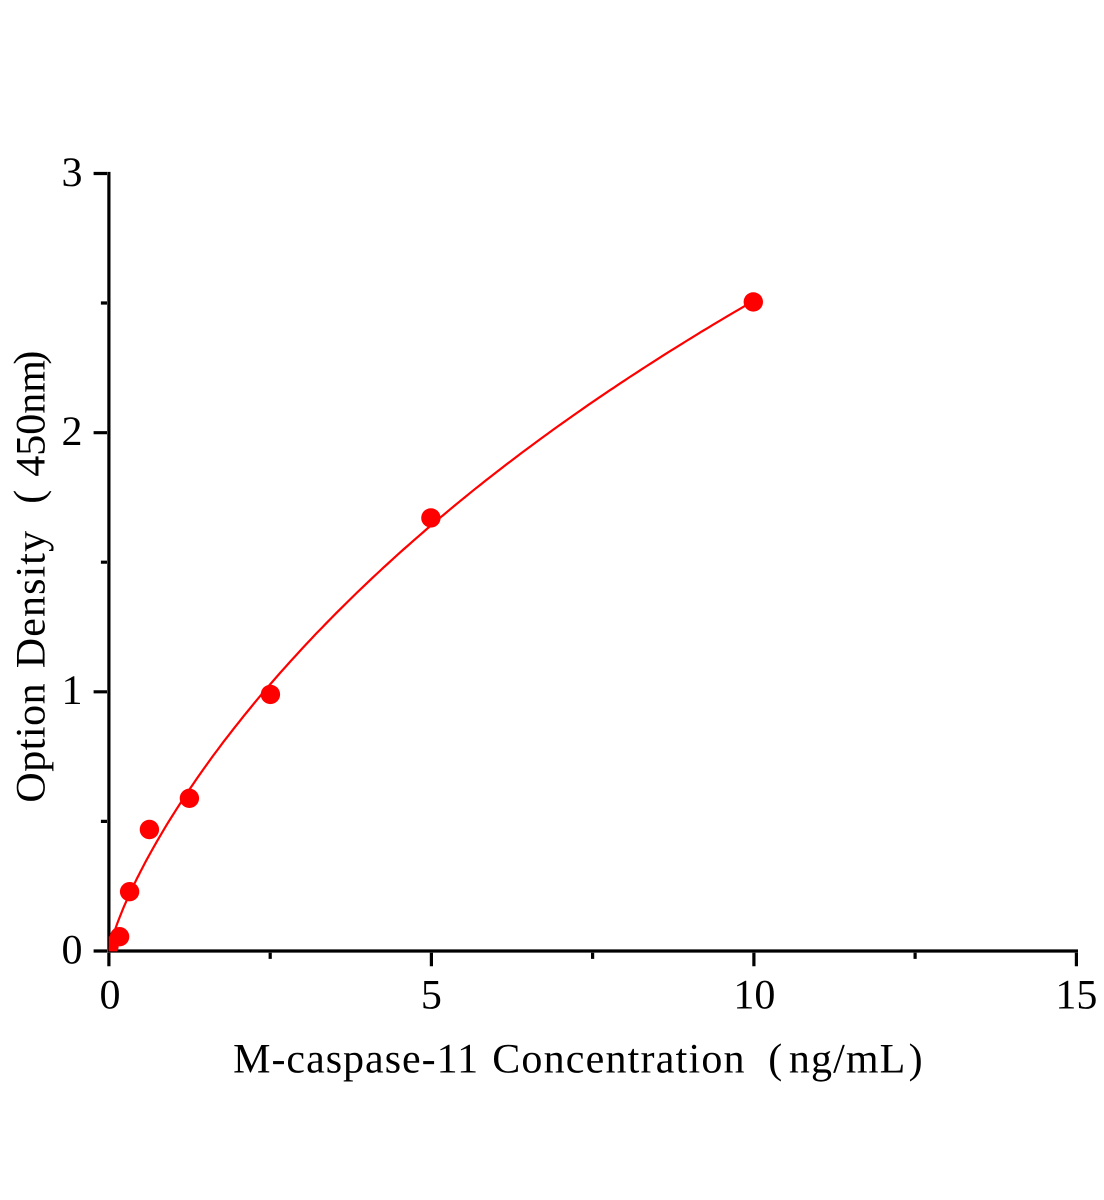 The height and width of the screenshot is (1200, 1104). I want to click on svg-text: 1, so click(72, 691).